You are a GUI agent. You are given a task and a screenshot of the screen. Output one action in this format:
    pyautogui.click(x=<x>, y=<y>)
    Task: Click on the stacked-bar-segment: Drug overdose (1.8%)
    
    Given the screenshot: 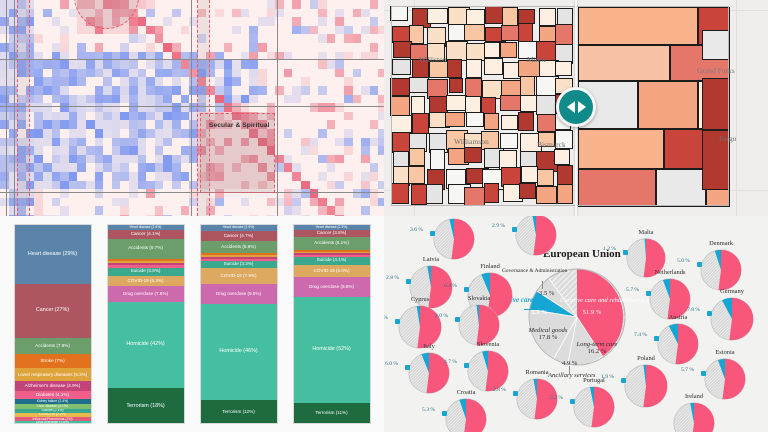 What is the action you would take?
    pyautogui.click(x=52, y=422)
    